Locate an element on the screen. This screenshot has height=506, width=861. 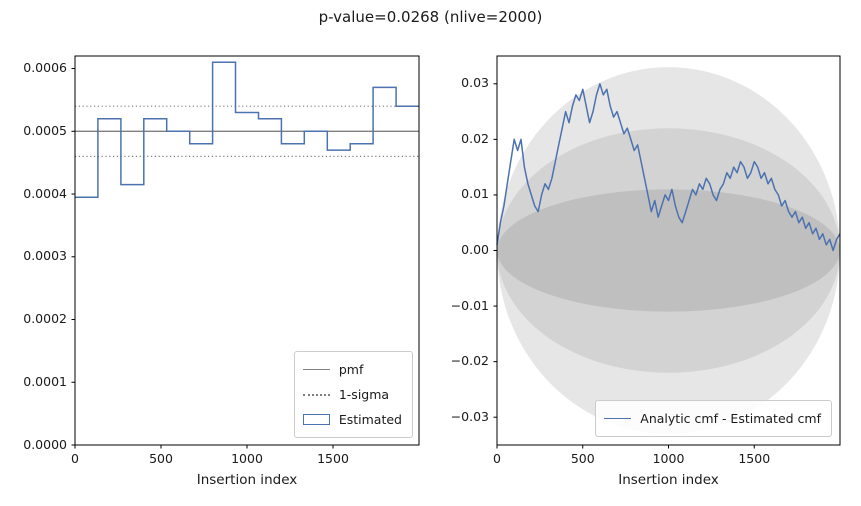
y-tick-label: 0.0000 is located at coordinates (45, 444).